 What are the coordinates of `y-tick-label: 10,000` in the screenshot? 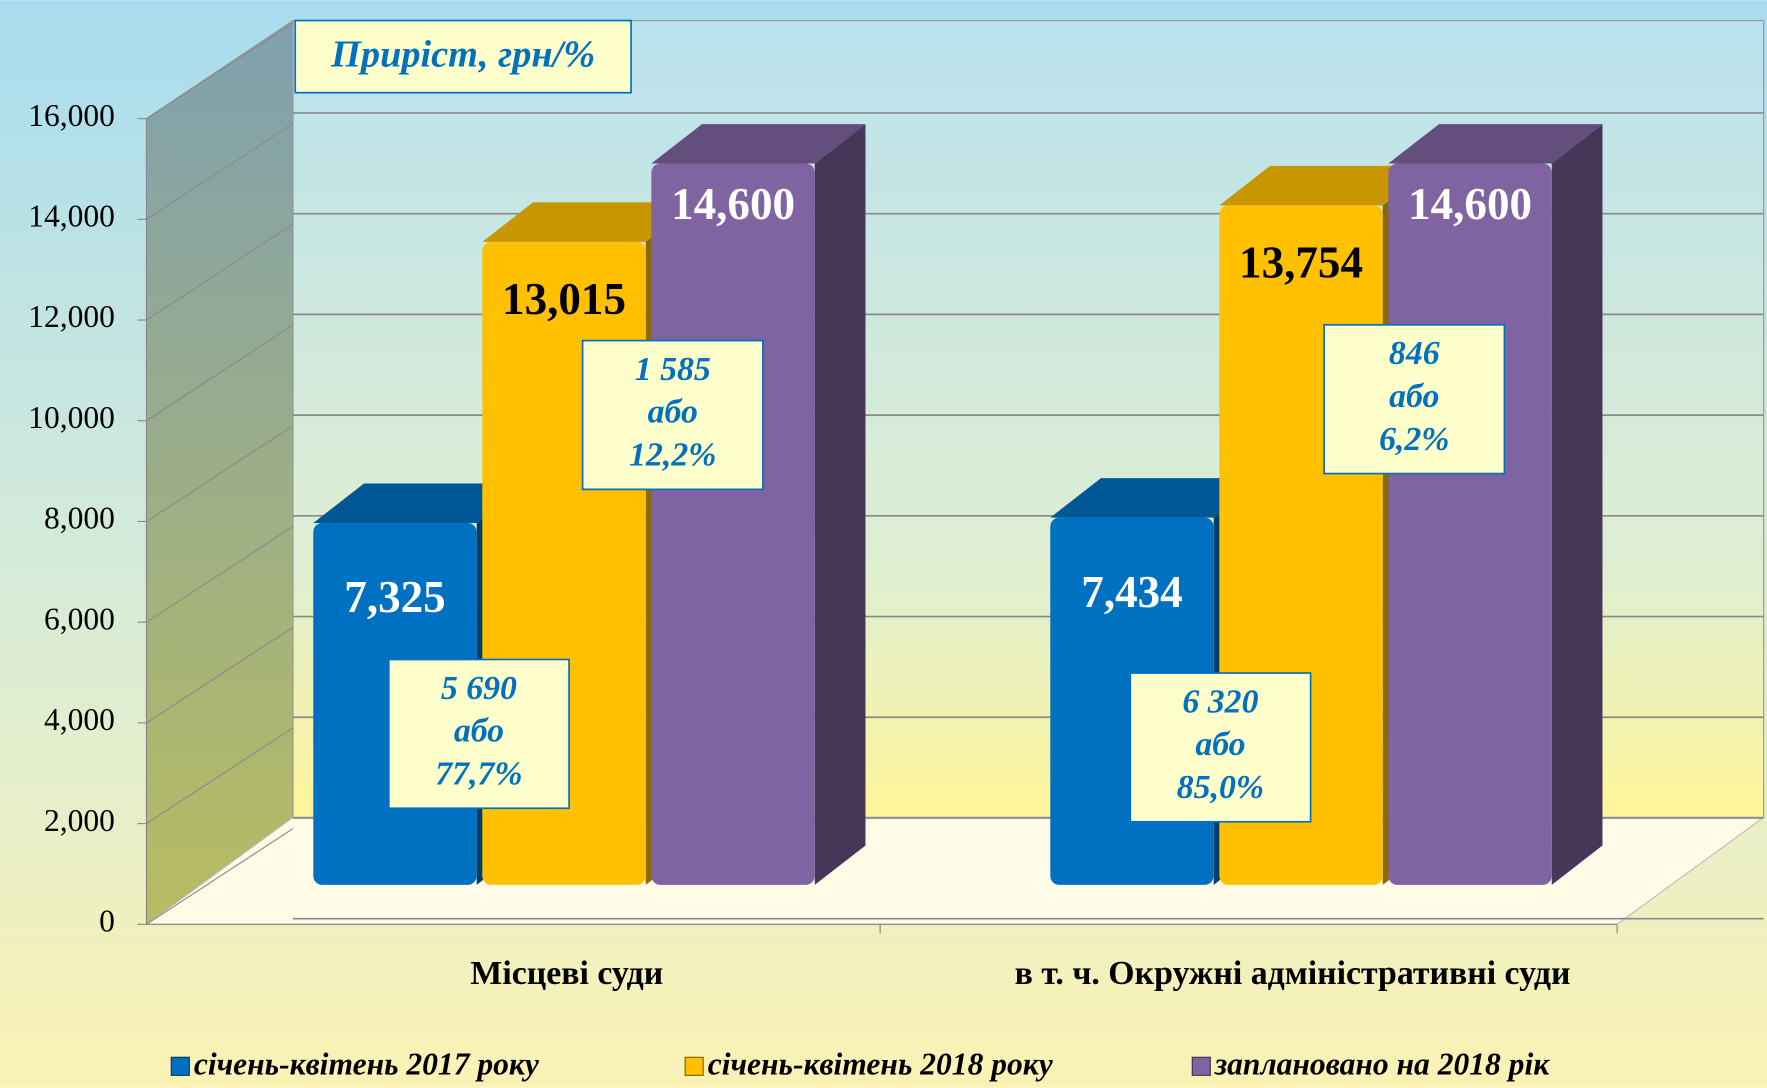 It's located at (71, 417).